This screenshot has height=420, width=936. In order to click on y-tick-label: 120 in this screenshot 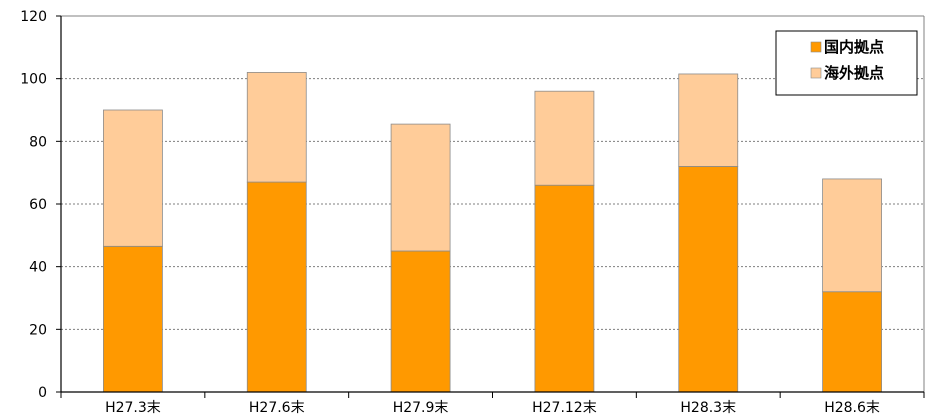, I will do `click(33, 17)`.